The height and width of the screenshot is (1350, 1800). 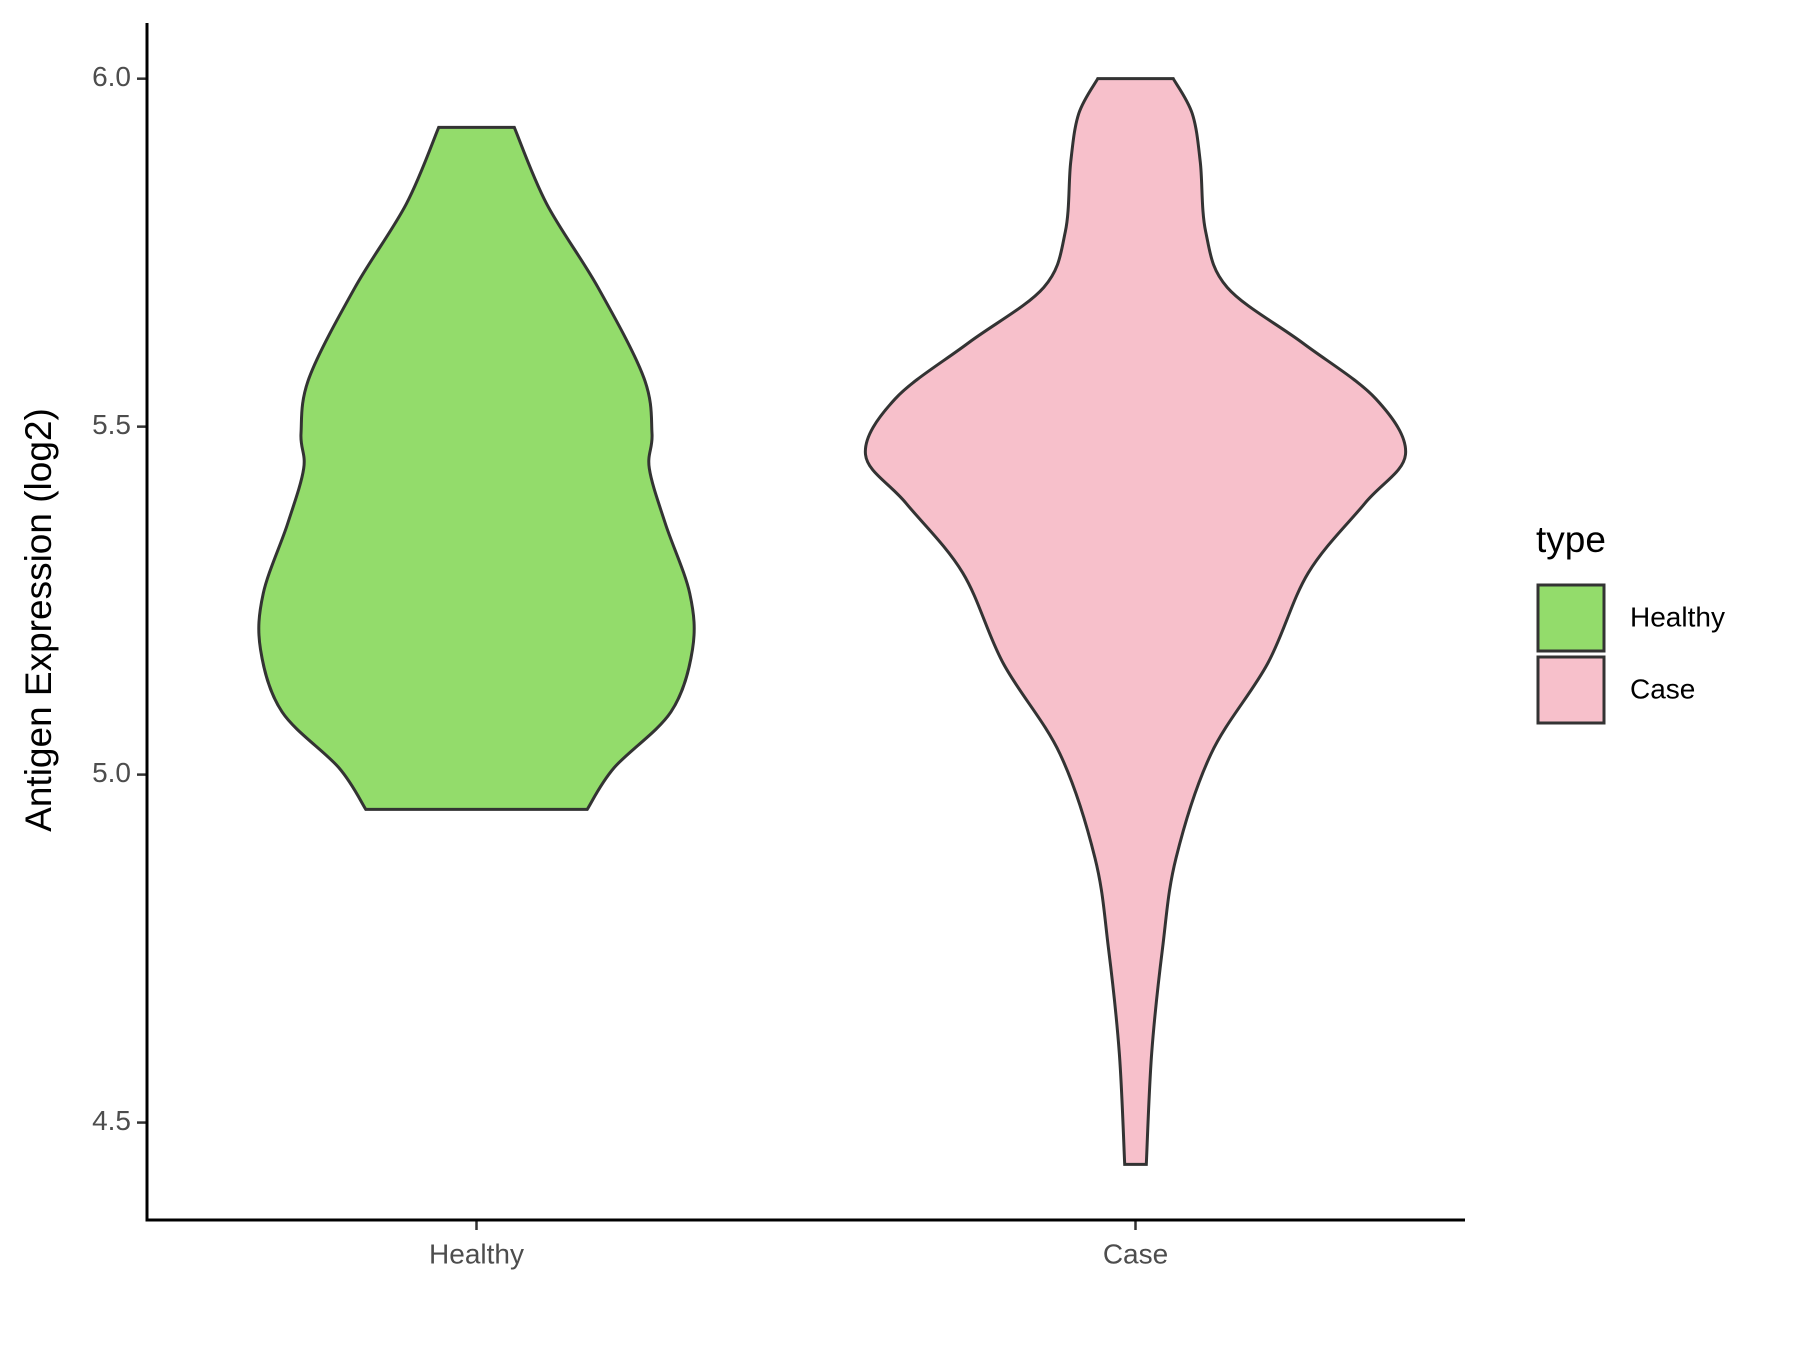 What do you see at coordinates (1677, 616) in the screenshot?
I see `legend-label: Healthy` at bounding box center [1677, 616].